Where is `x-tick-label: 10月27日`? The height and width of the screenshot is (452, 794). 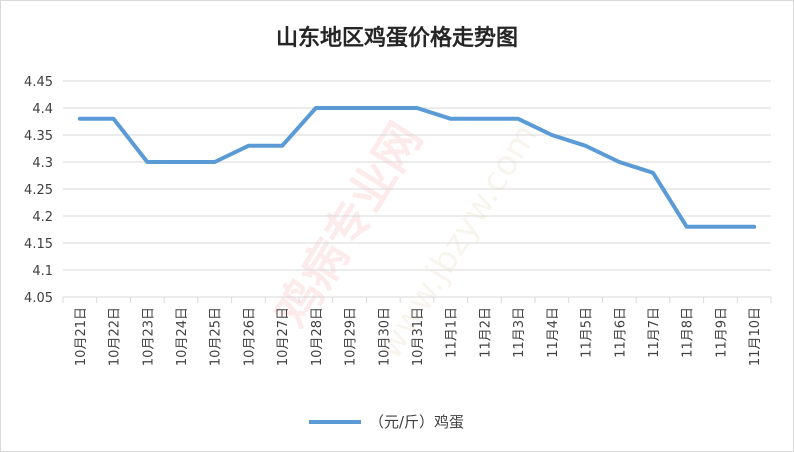 x-tick-label: 10月27日 is located at coordinates (283, 336).